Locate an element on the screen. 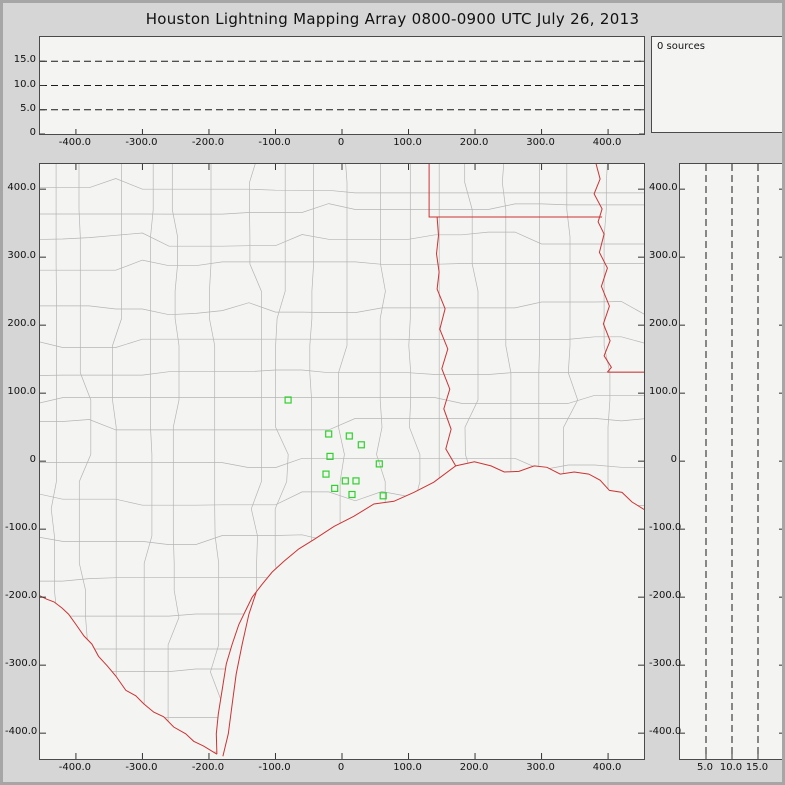  altitude-ns-panel is located at coordinates (730, 461).